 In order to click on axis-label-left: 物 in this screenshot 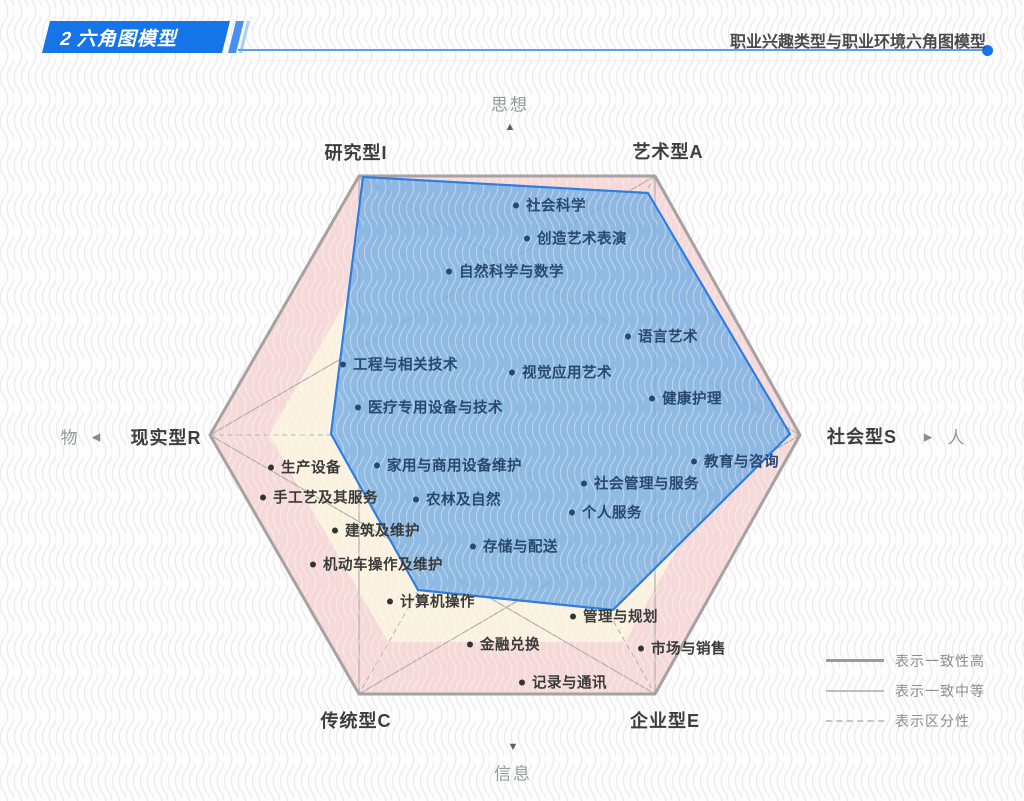, I will do `click(70, 438)`.